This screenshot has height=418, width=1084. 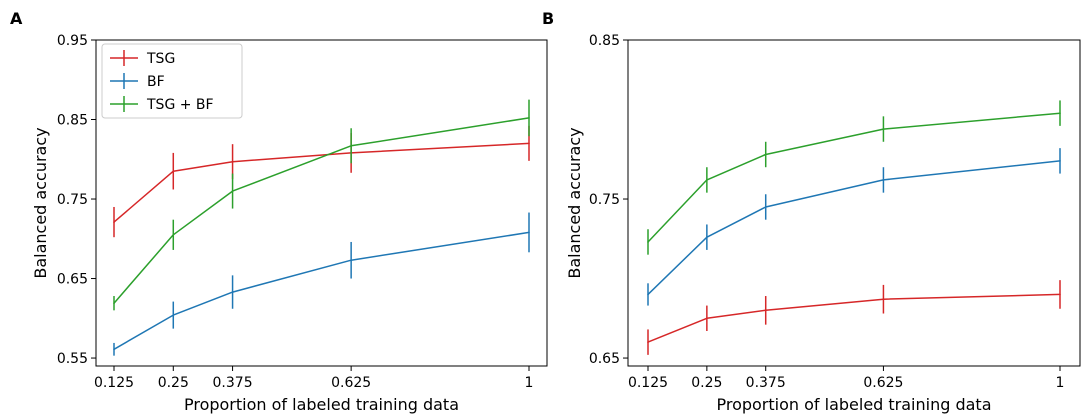 What do you see at coordinates (72, 41) in the screenshot?
I see `y-tick-label: 0.95` at bounding box center [72, 41].